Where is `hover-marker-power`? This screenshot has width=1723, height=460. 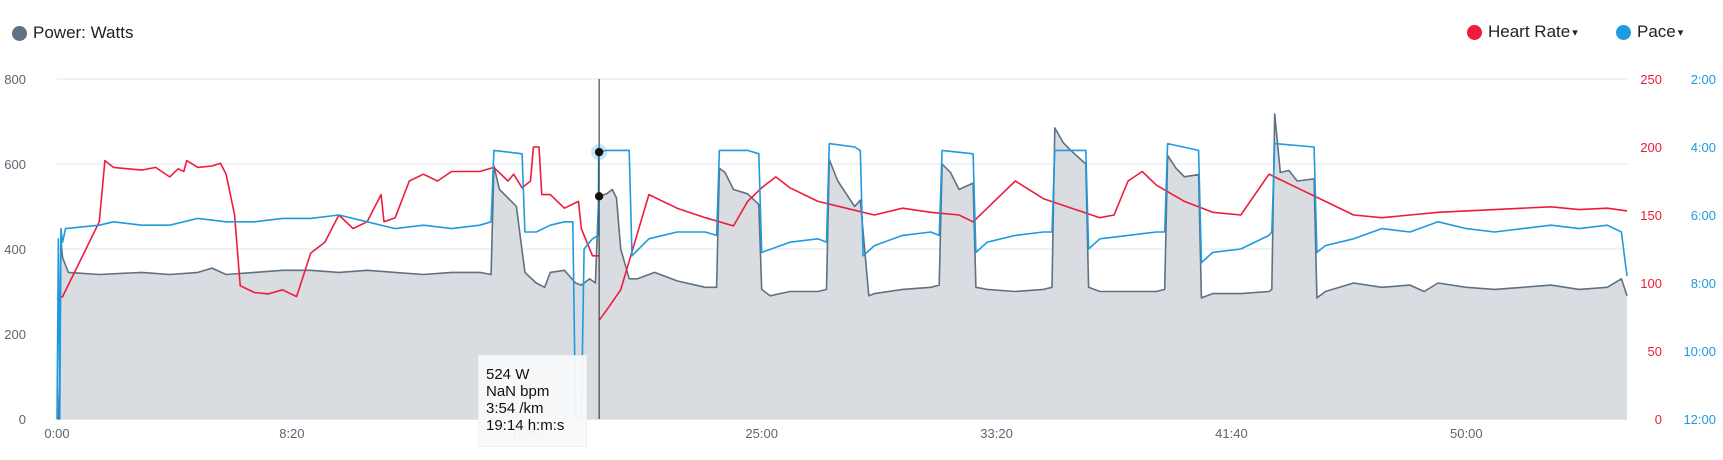
hover-marker-power is located at coordinates (599, 196).